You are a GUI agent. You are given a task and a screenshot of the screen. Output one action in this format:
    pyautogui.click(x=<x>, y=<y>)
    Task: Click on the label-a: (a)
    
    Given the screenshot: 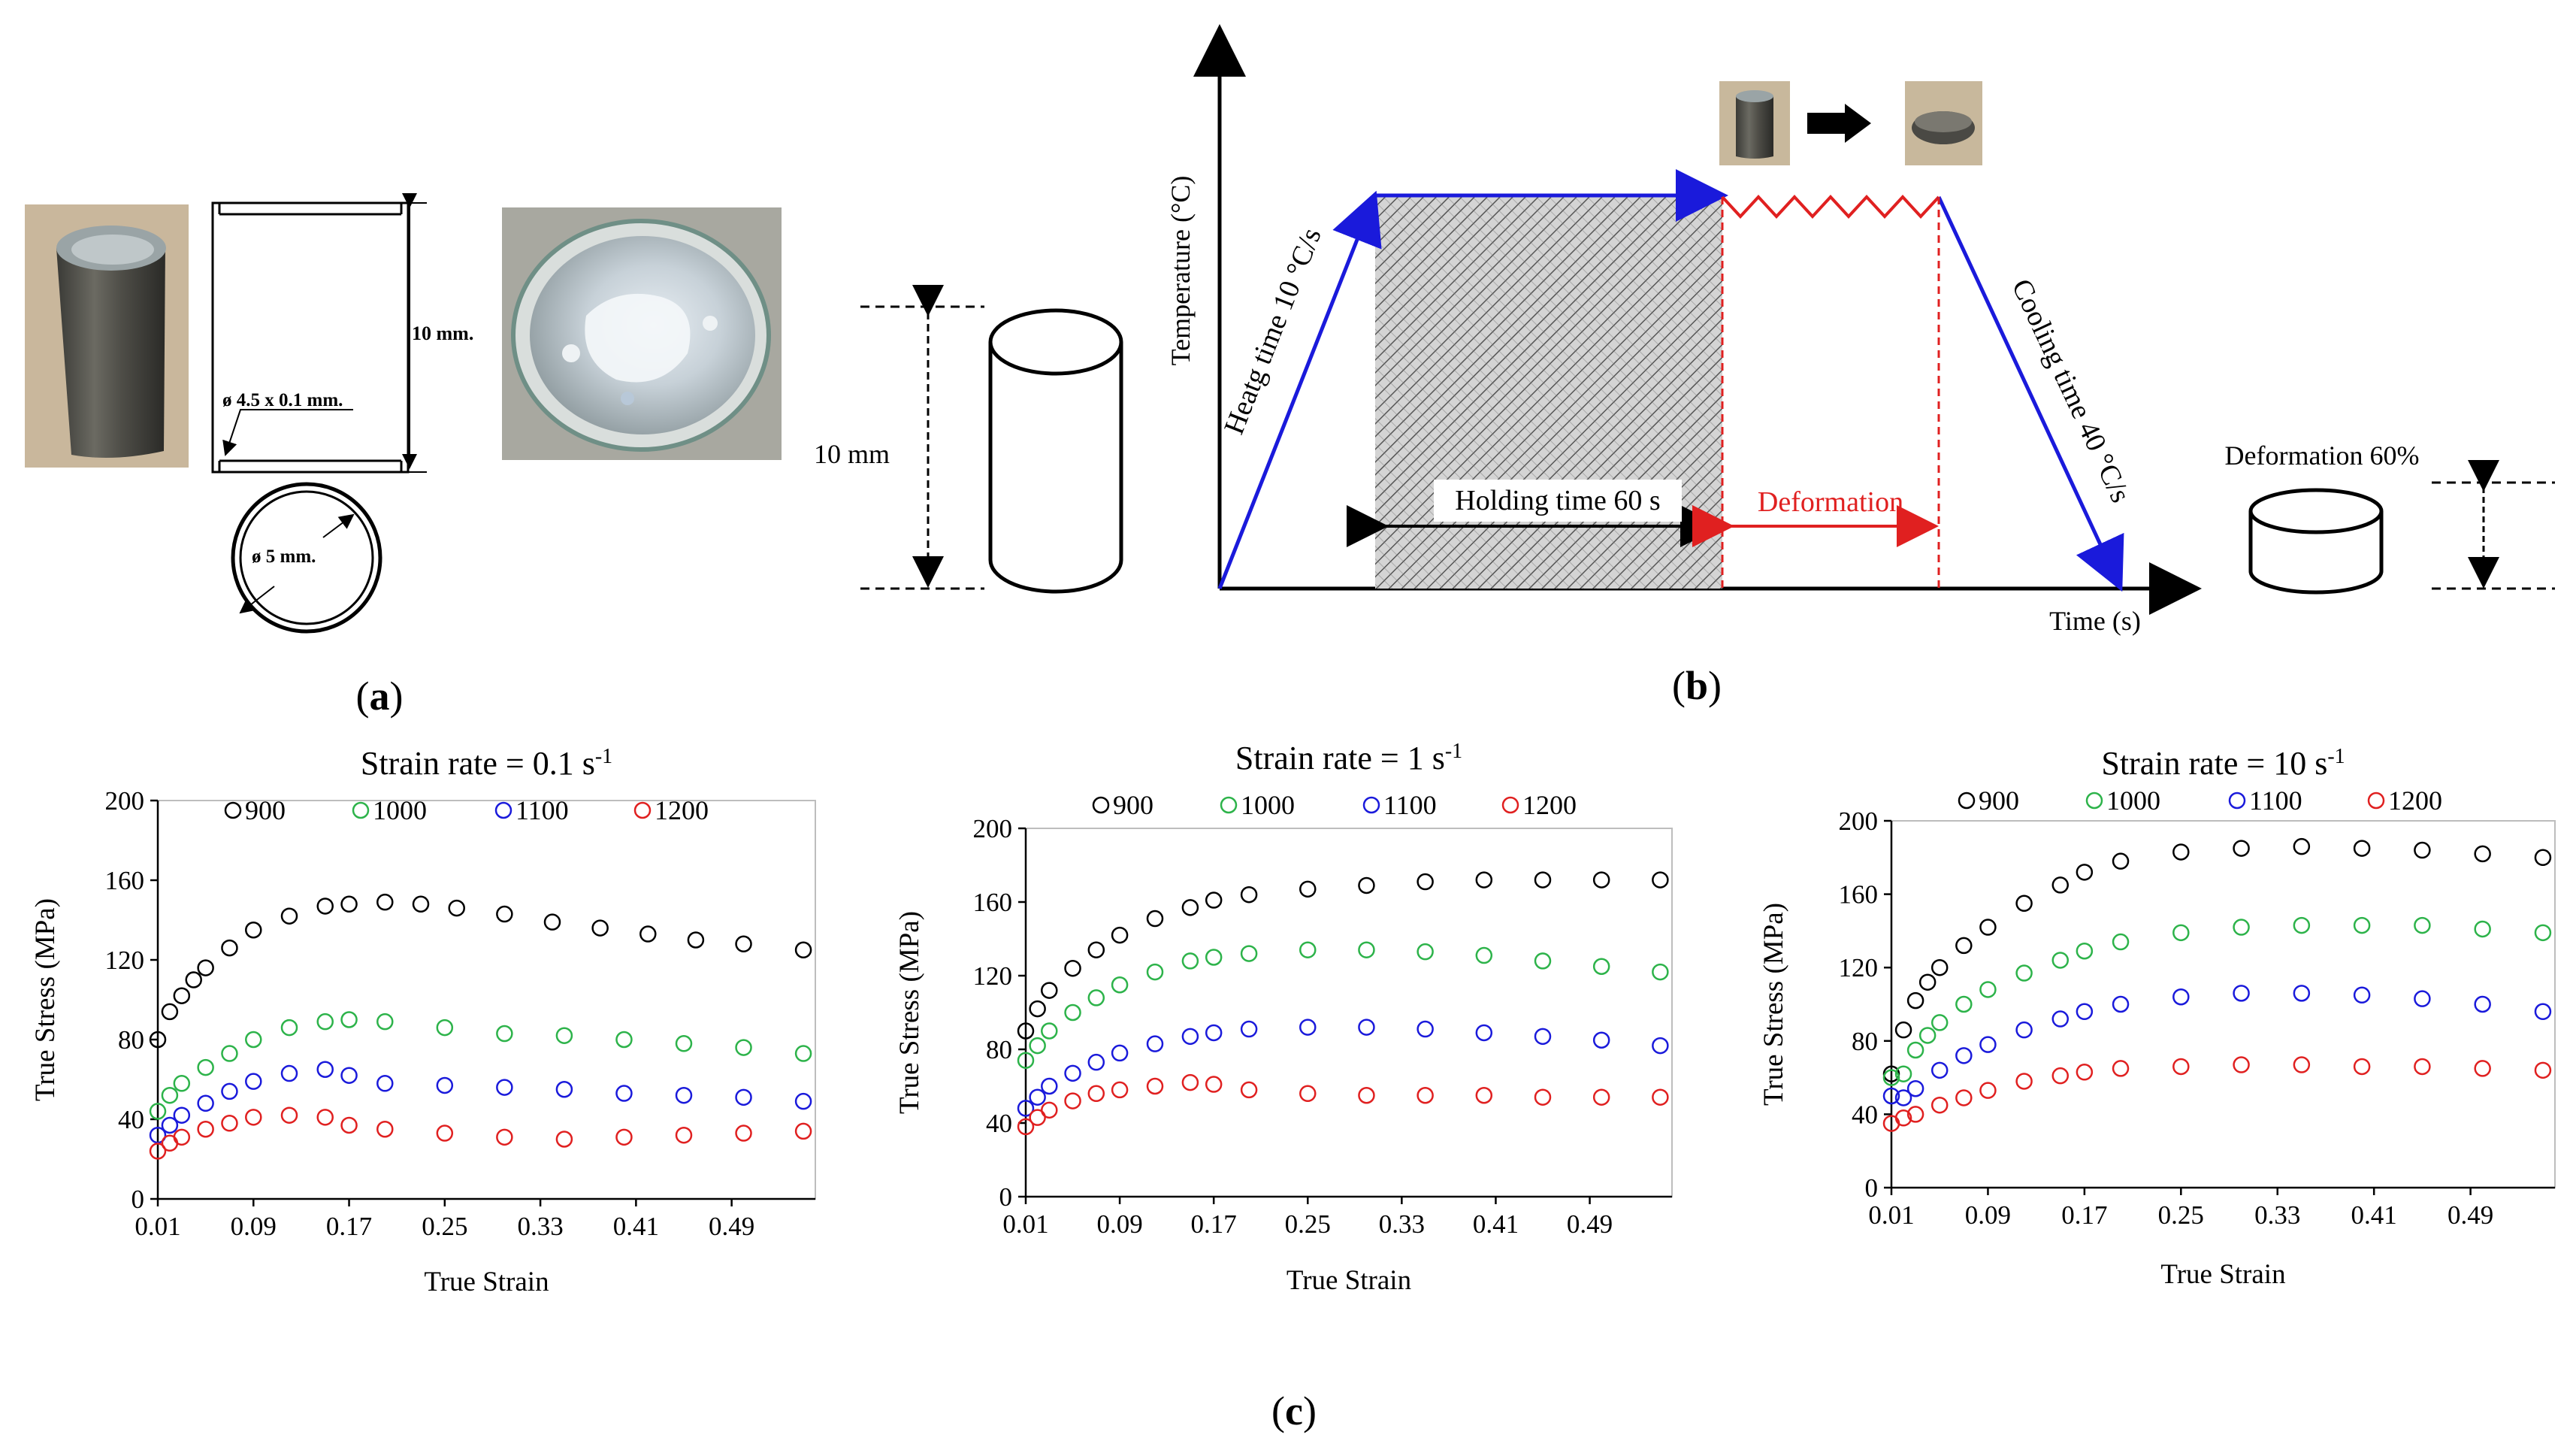 What is the action you would take?
    pyautogui.click(x=380, y=696)
    